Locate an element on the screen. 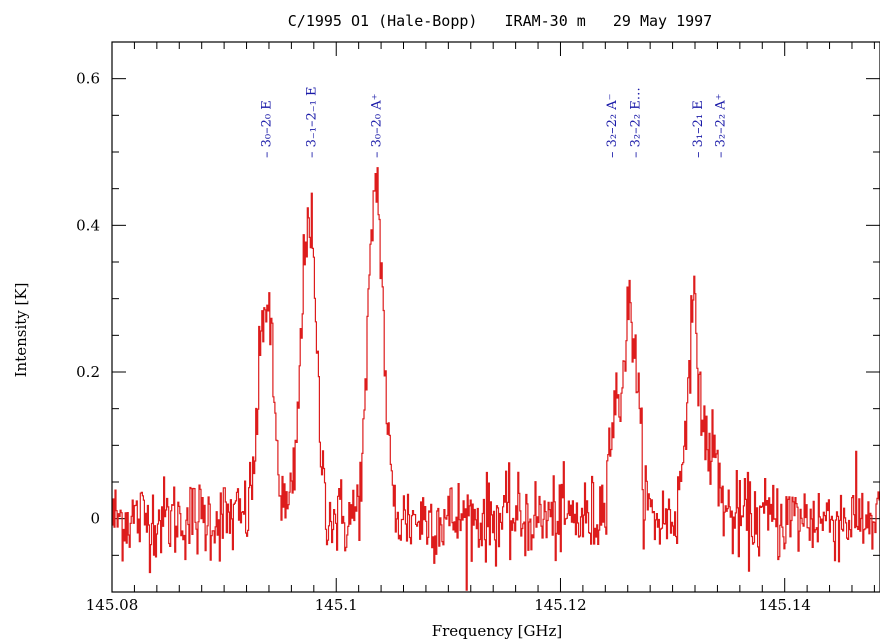 The height and width of the screenshot is (642, 880). line-label: – 3₋₁–2₋₁ E is located at coordinates (311, 122).